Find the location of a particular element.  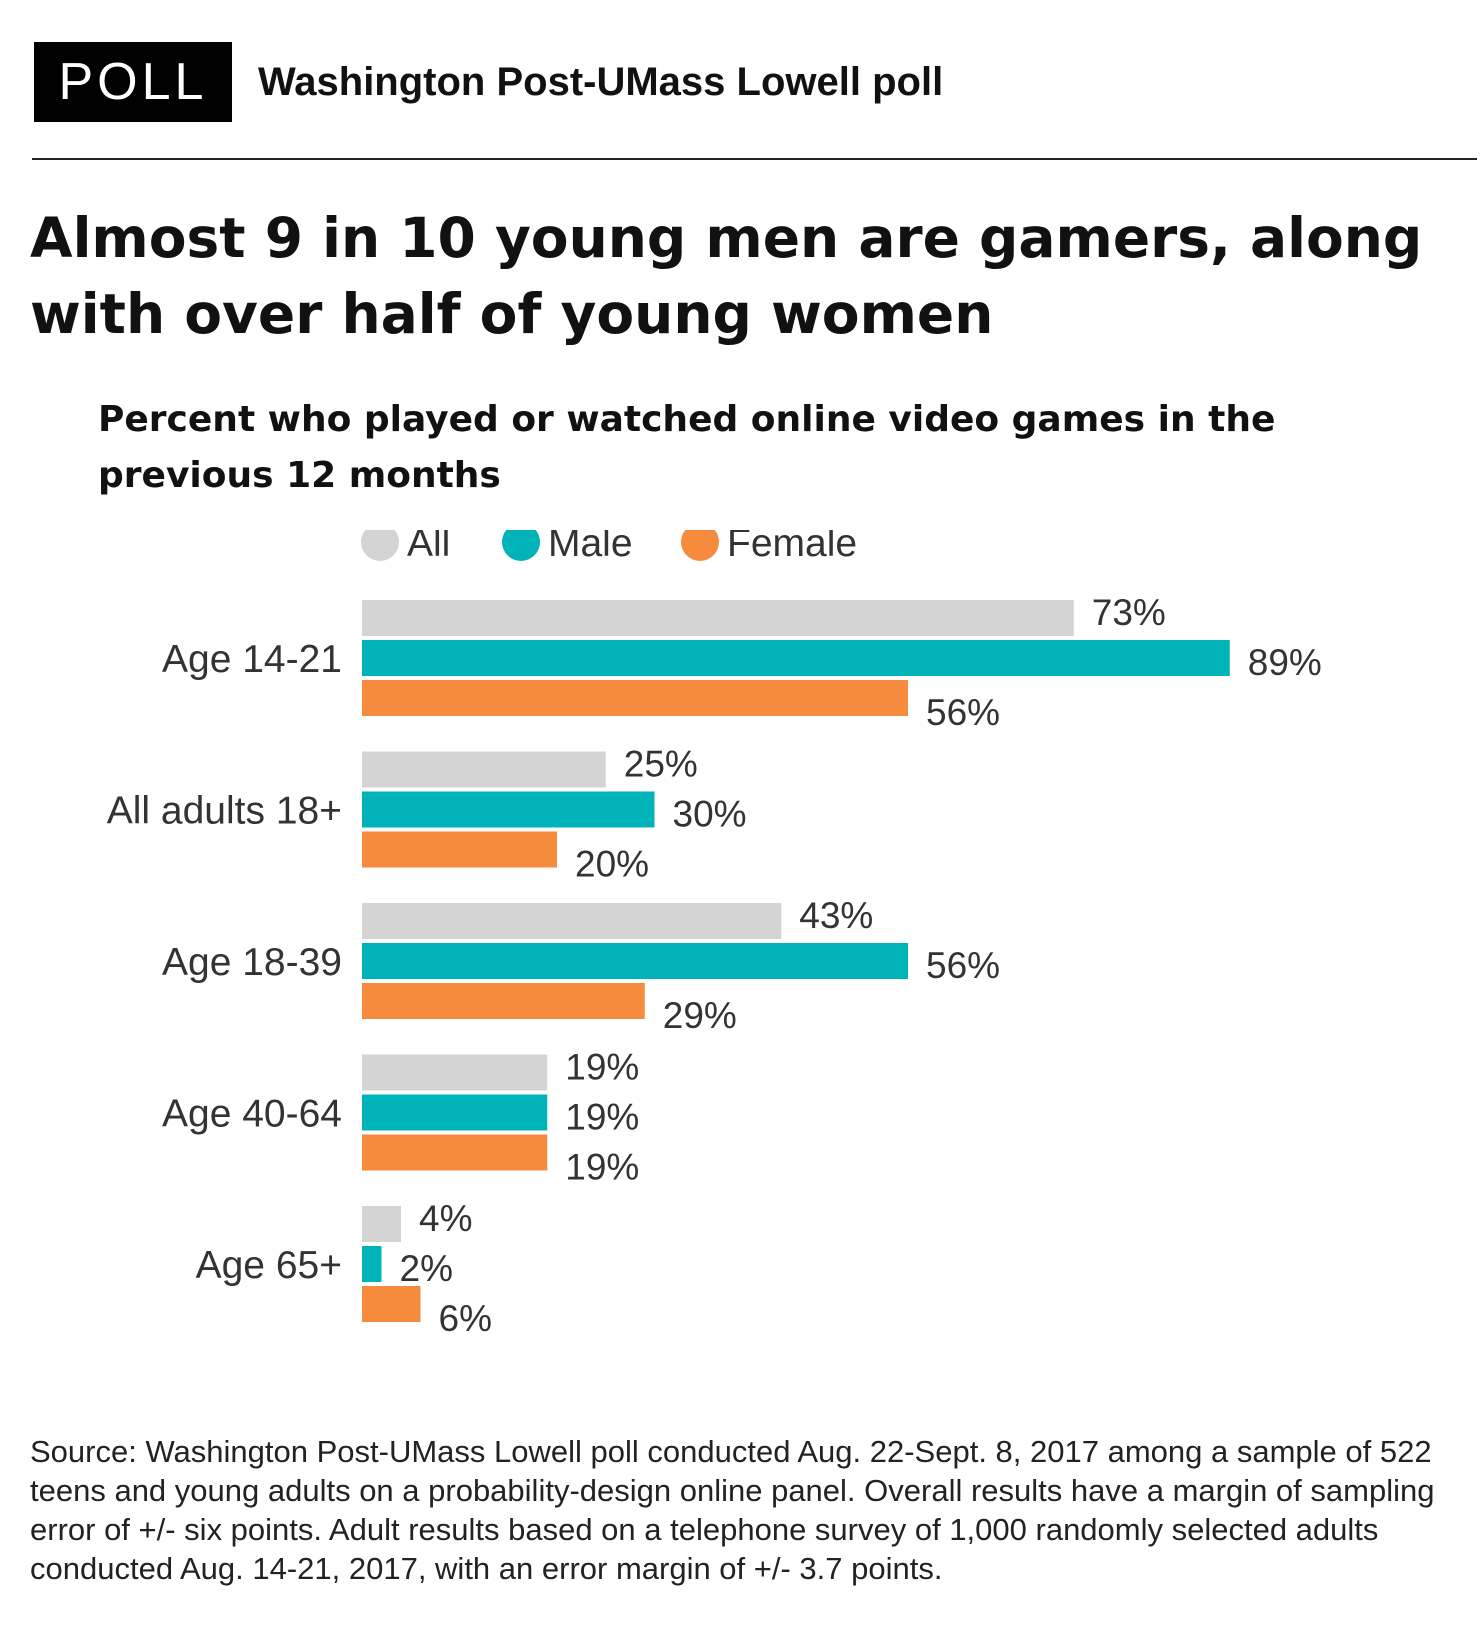

bar-group: Age 65+ 4% 2% 6% is located at coordinates (344, 1268).